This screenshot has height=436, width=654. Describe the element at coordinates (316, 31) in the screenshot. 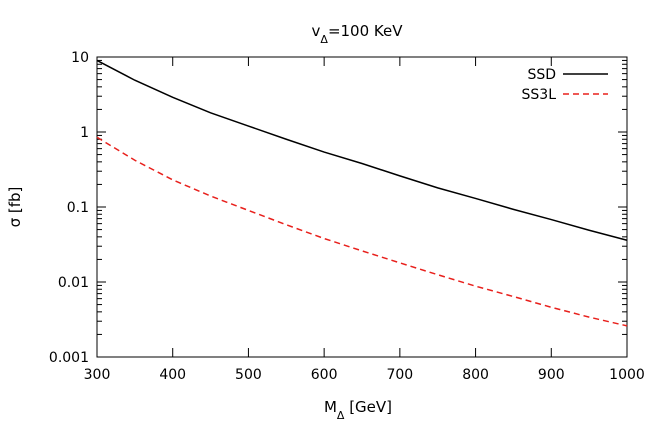

I see `chart-title-main: v` at that location.